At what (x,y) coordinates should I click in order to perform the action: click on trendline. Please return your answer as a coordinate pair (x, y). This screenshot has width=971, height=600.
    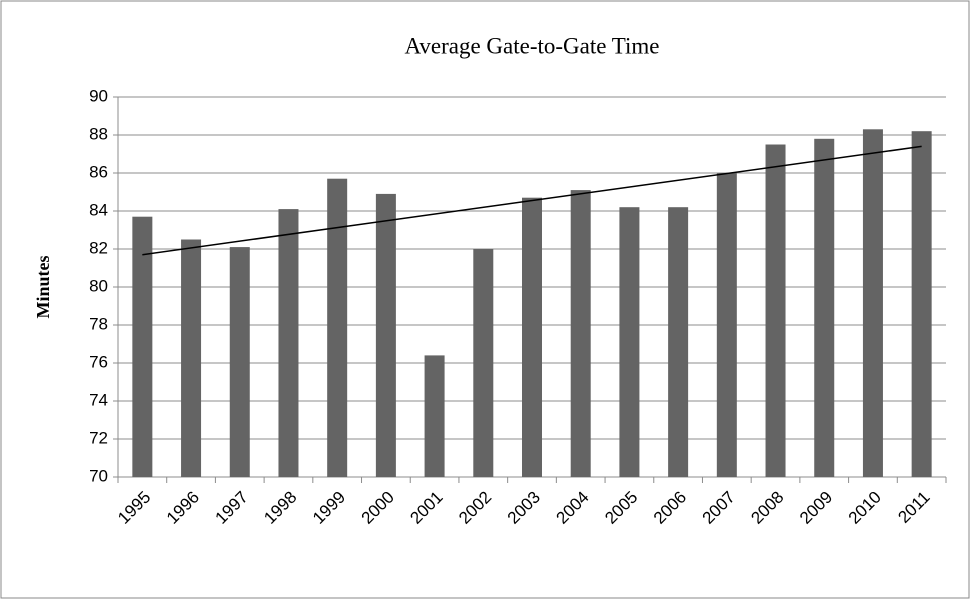
    Looking at the image, I should click on (532, 200).